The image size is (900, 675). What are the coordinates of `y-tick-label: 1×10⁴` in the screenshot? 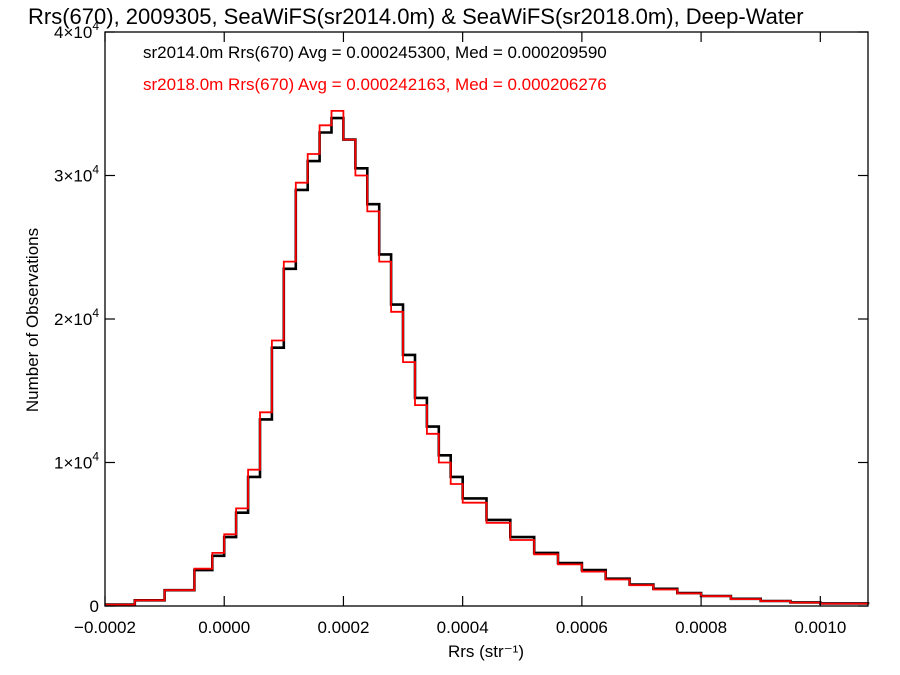 It's located at (76, 461).